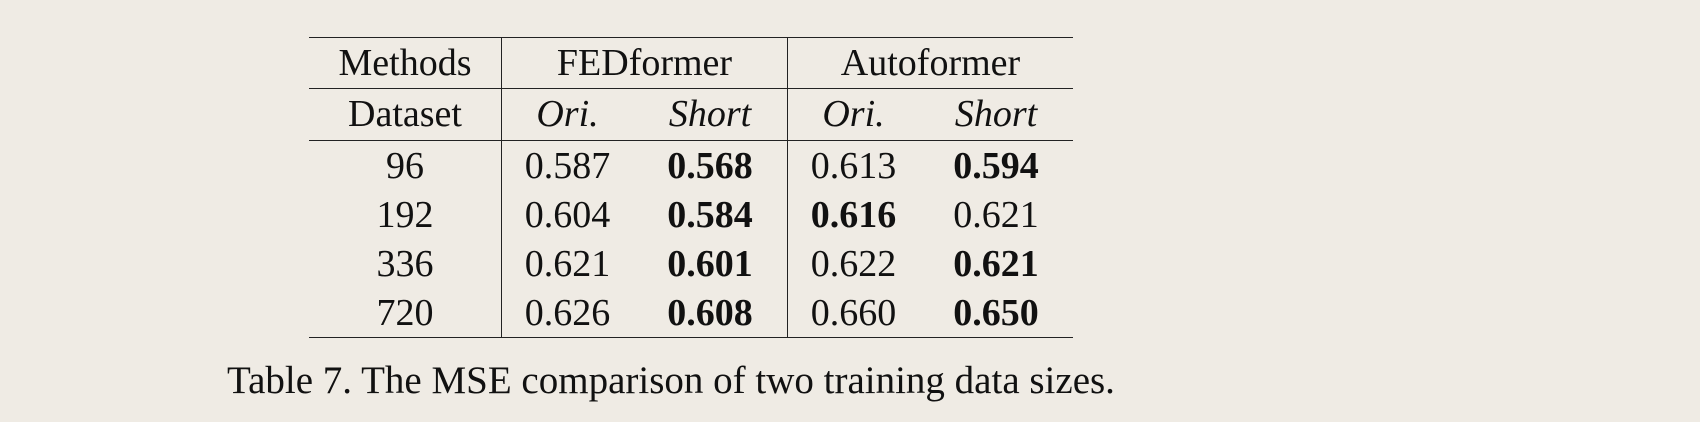 Image resolution: width=1700 pixels, height=422 pixels. Describe the element at coordinates (405, 214) in the screenshot. I see `dataset-cell: 192` at that location.